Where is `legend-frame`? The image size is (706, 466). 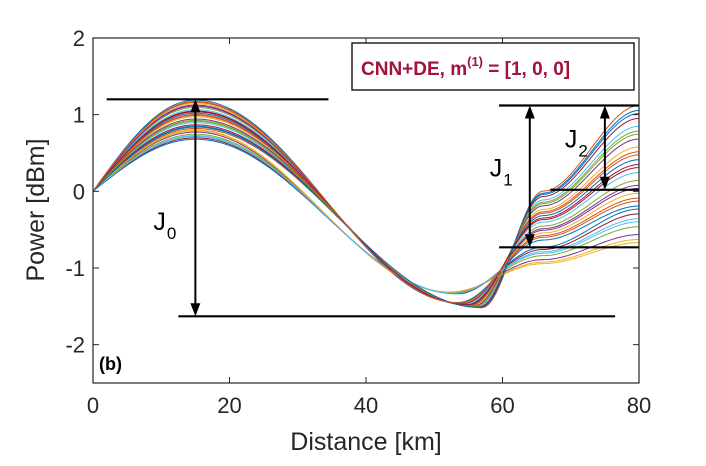 legend-frame is located at coordinates (493, 66).